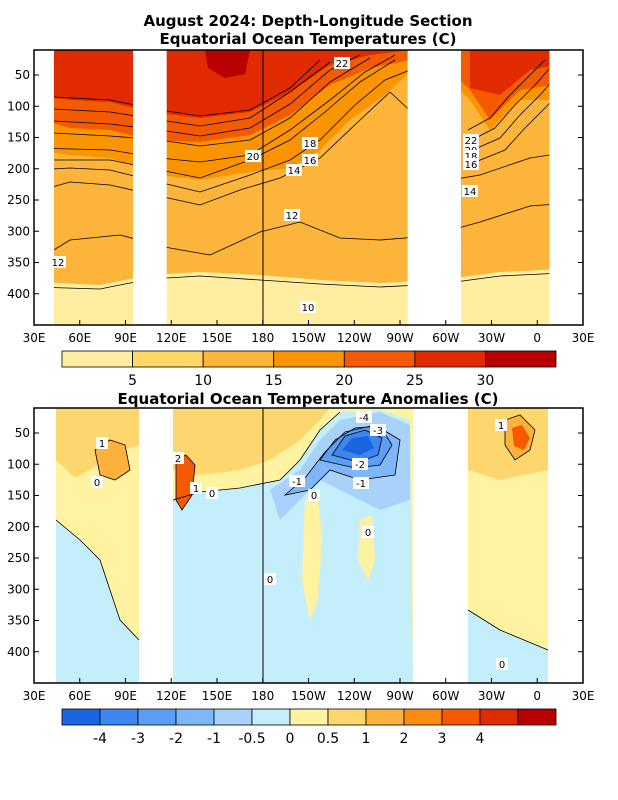 This screenshot has height=800, width=618. What do you see at coordinates (97, 580) in the screenshot?
I see `anom-contour-0-west` at bounding box center [97, 580].